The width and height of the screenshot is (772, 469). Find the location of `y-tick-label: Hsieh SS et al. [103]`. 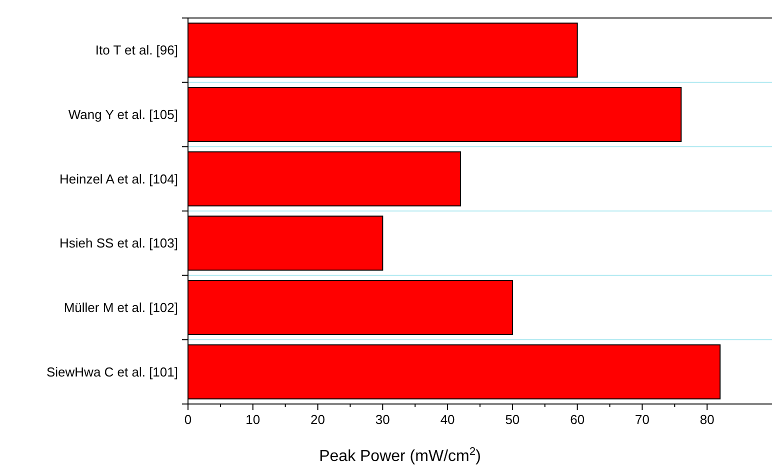

y-tick-label: Hsieh SS et al. [103] is located at coordinates (118, 243).